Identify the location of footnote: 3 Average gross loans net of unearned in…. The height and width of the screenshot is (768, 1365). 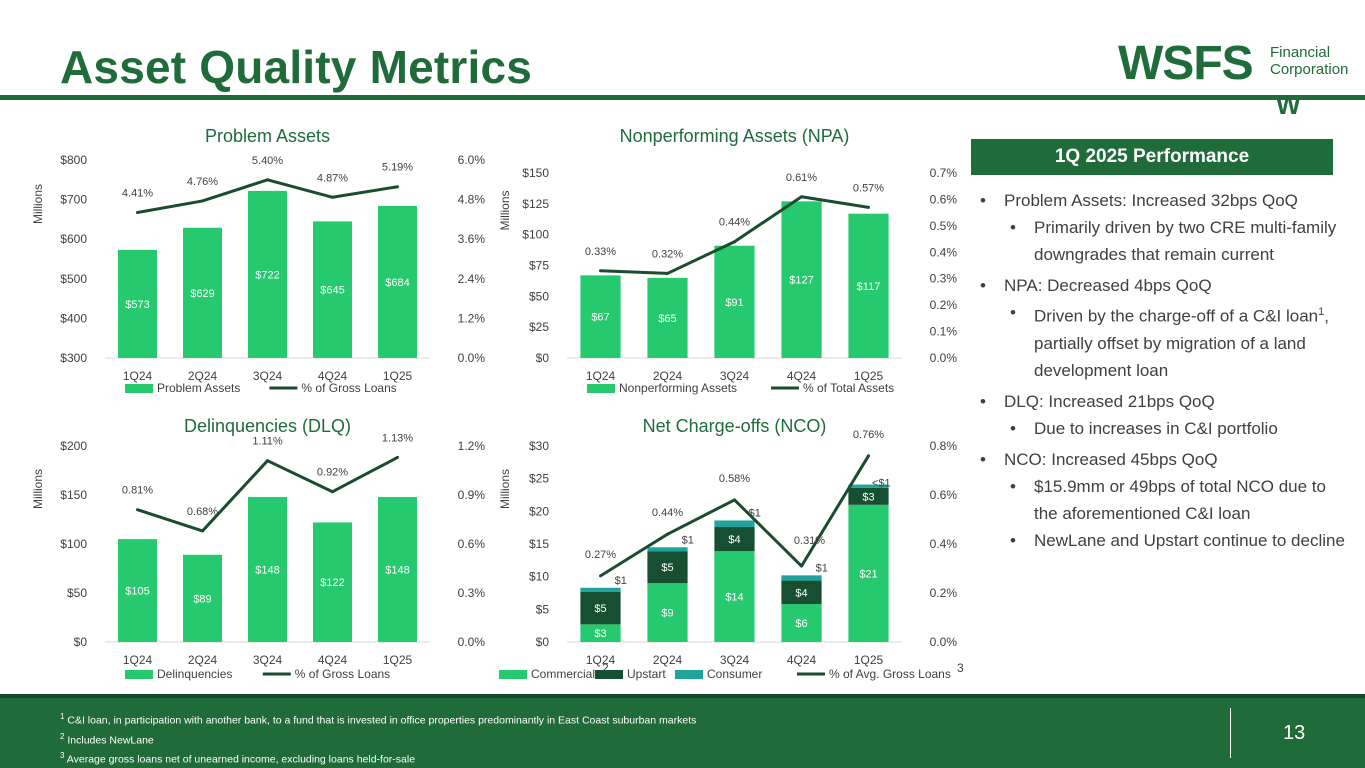
(378, 758).